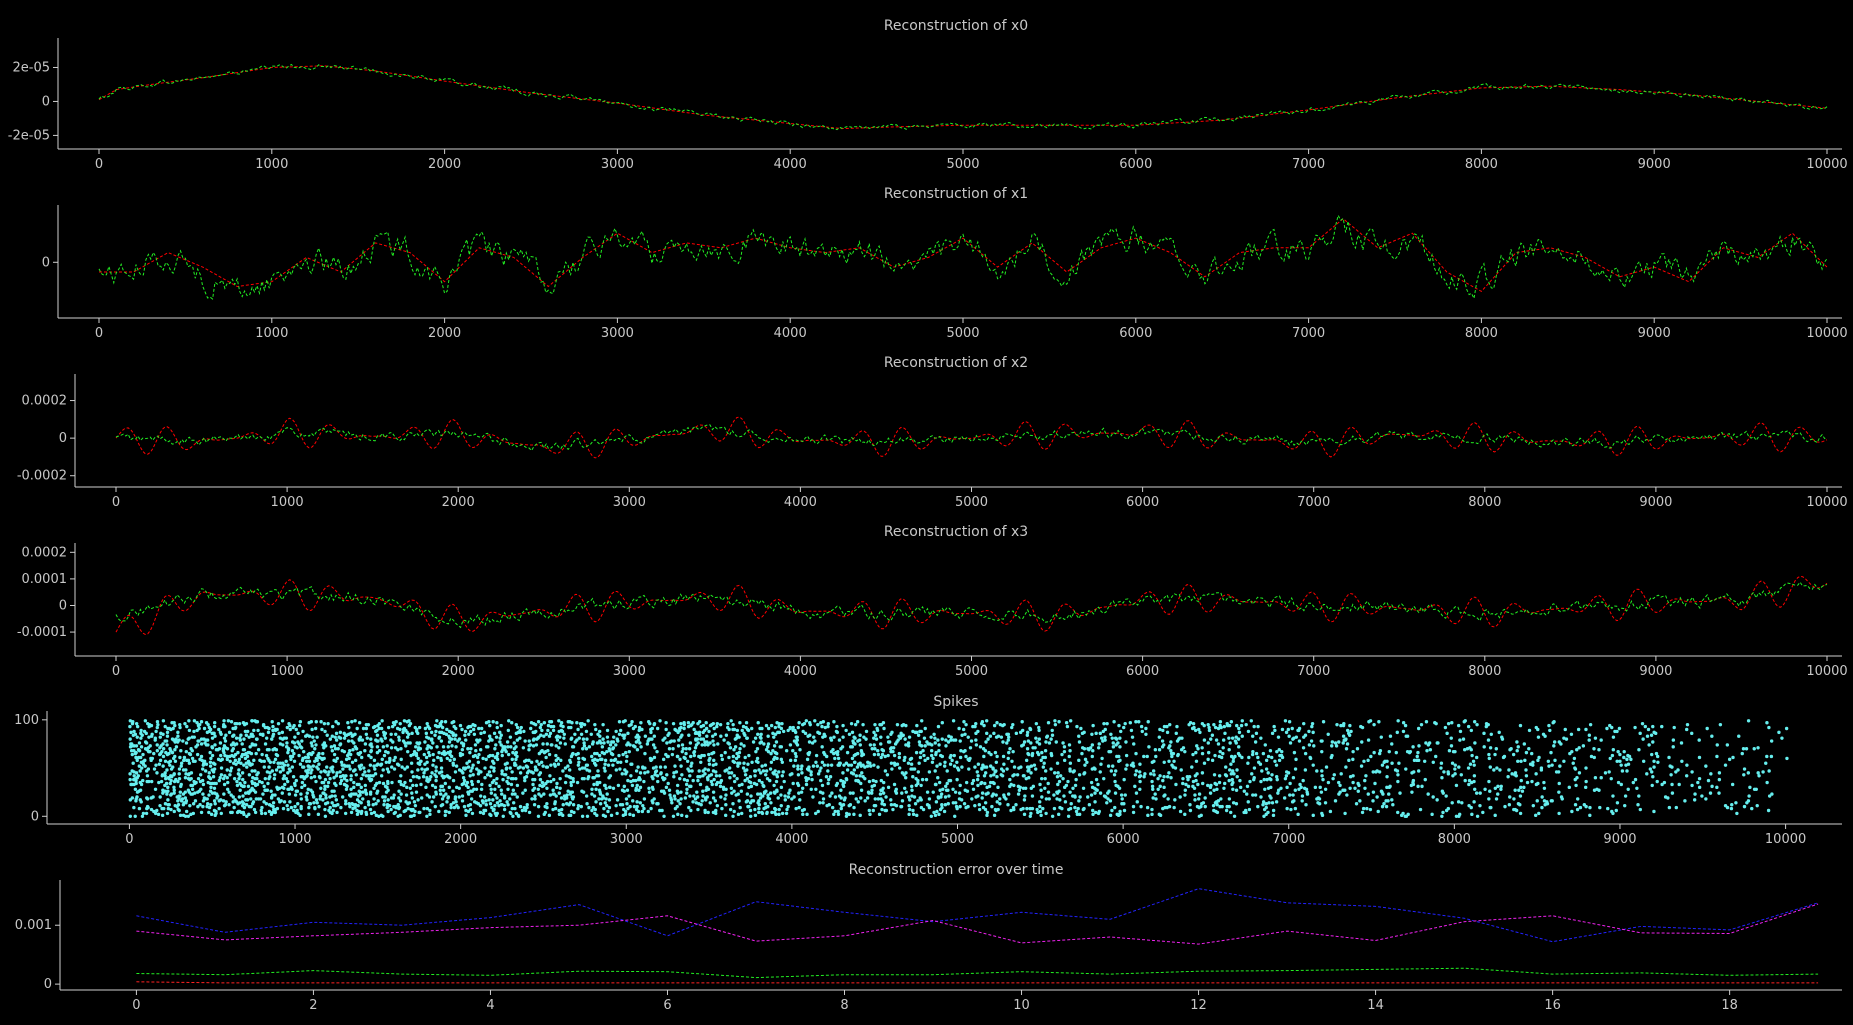  I want to click on x-tick-label: 6000, so click(1135, 333).